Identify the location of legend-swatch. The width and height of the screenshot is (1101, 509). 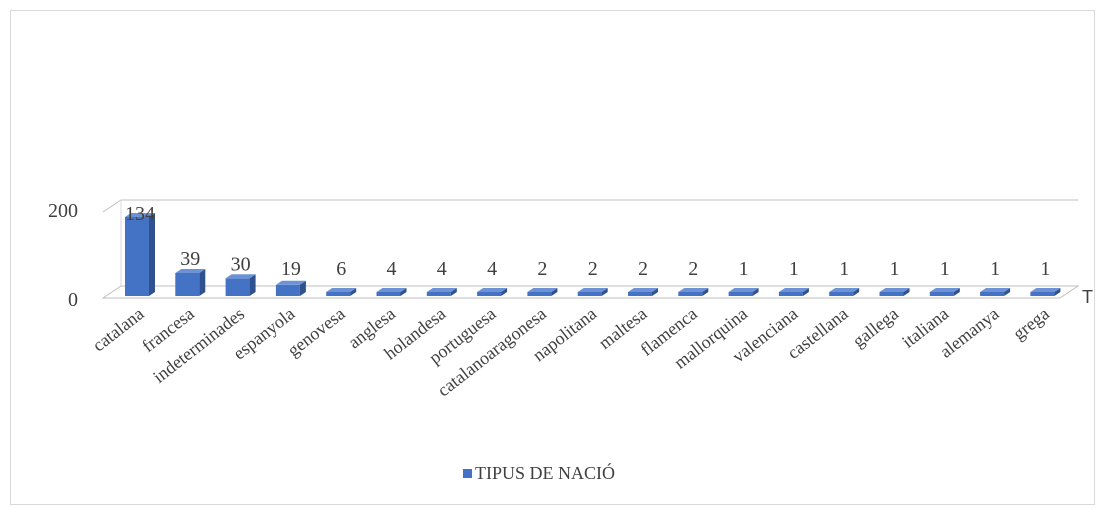
(467, 473).